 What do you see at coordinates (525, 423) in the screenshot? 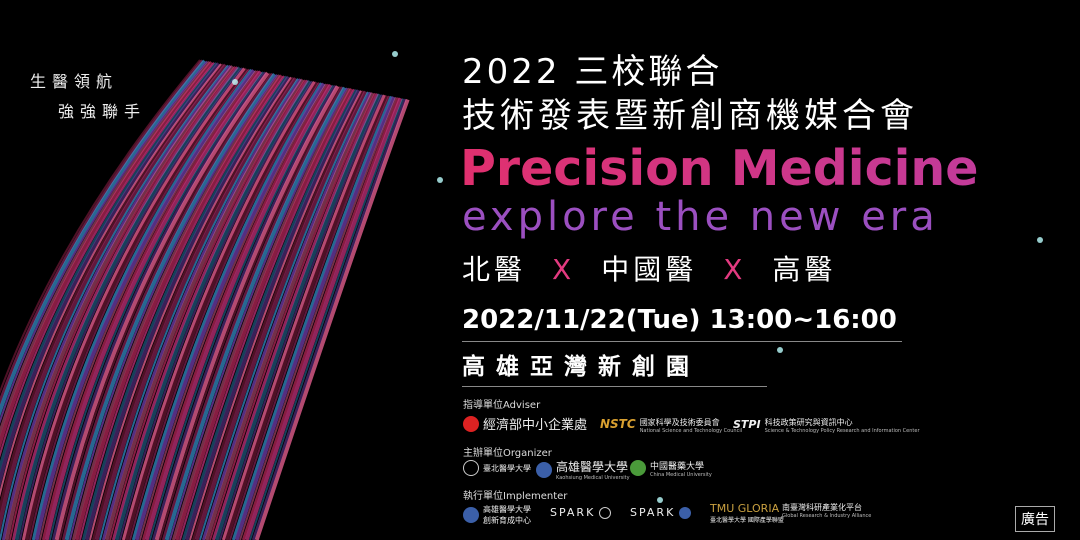
I see `logo-sme: 經濟部中小企業處` at bounding box center [525, 423].